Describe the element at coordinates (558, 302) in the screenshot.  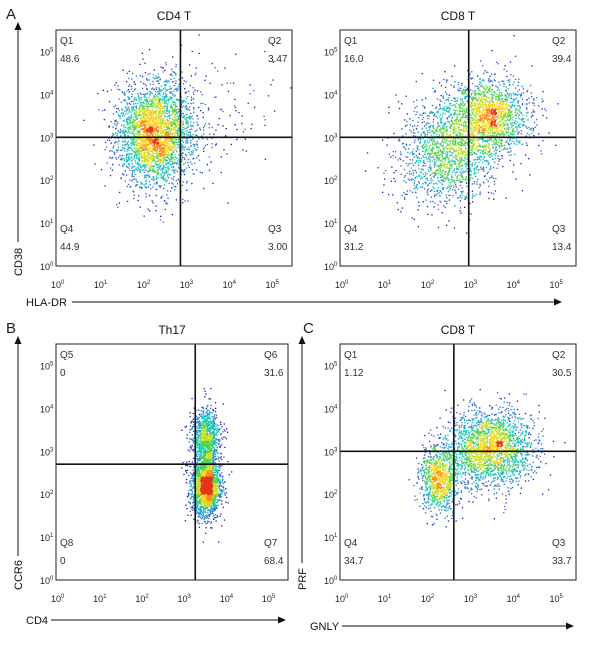
I see `x-axis-arrowhead` at that location.